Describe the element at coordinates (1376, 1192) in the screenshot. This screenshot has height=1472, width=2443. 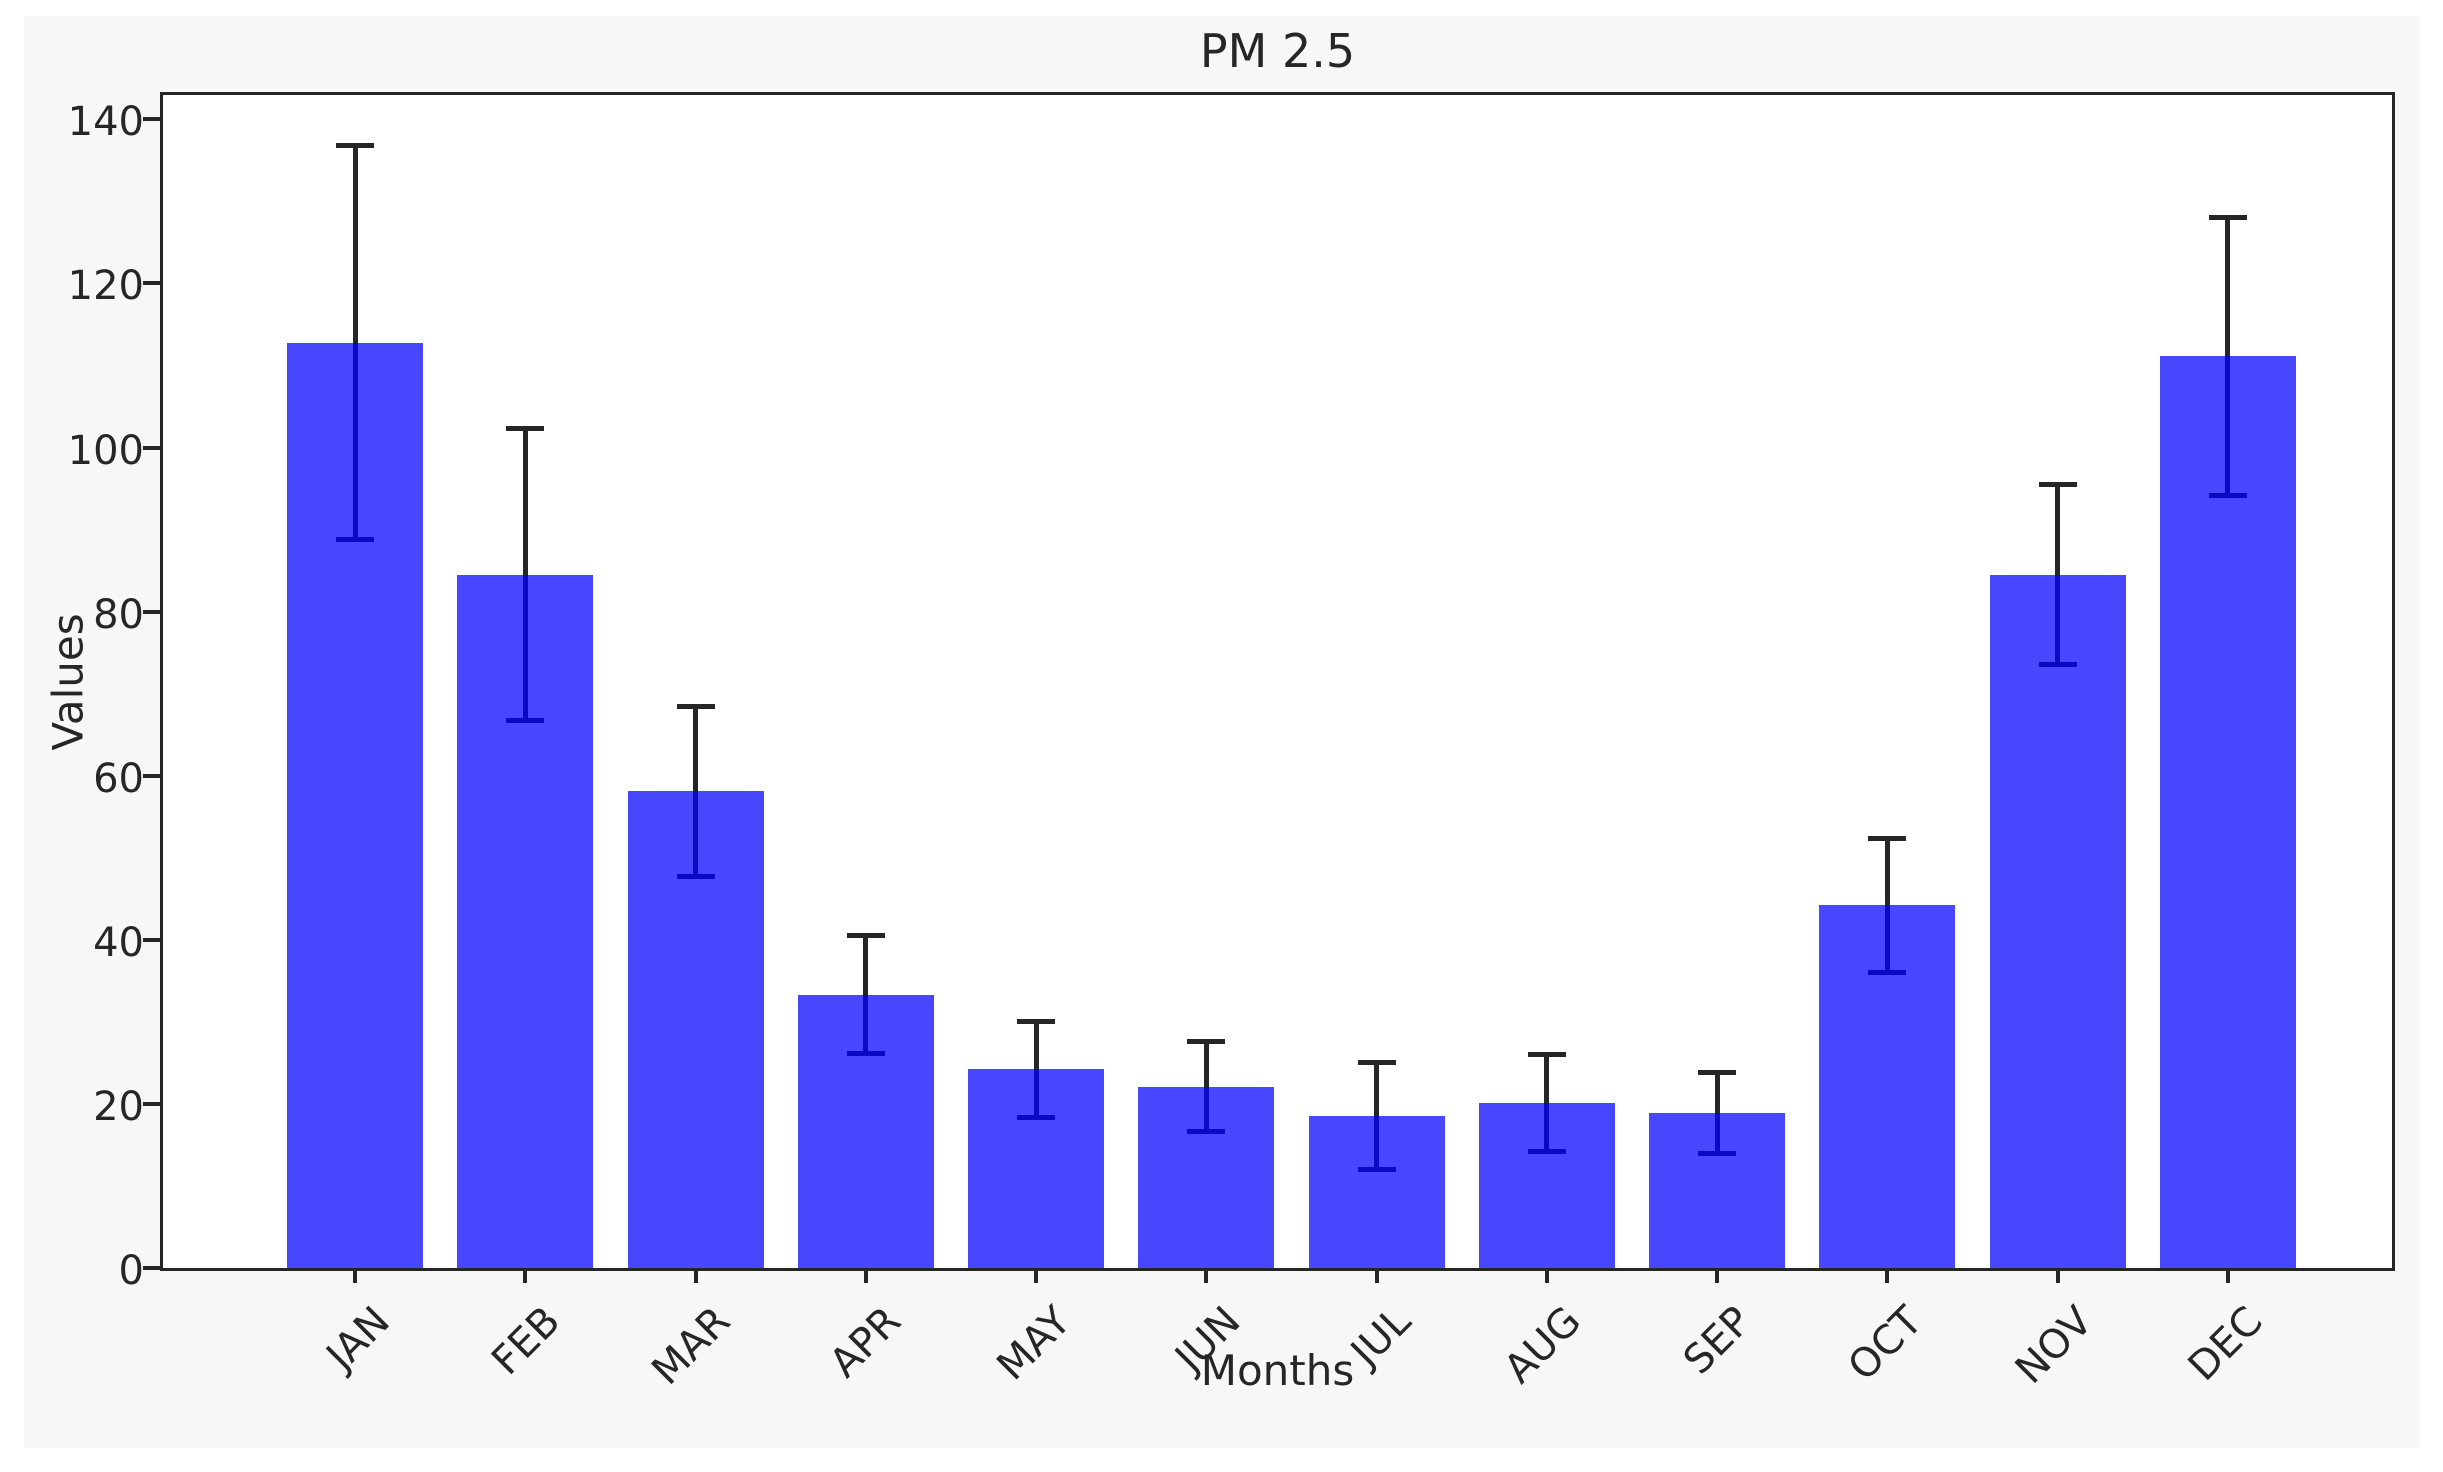
I see `bar-jul` at that location.